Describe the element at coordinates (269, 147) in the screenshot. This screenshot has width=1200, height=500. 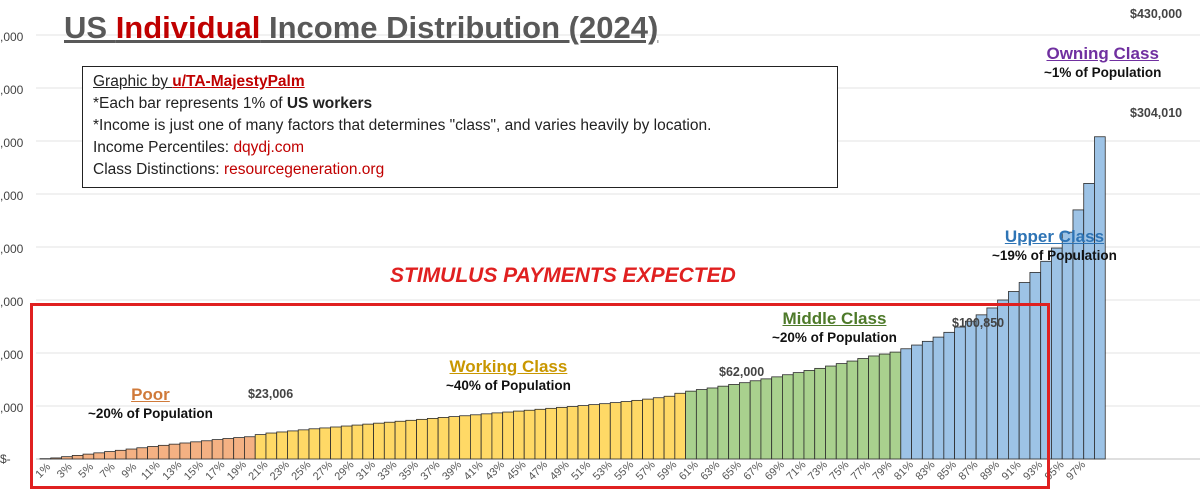
I see `percentile-source-link: dqydj.com` at that location.